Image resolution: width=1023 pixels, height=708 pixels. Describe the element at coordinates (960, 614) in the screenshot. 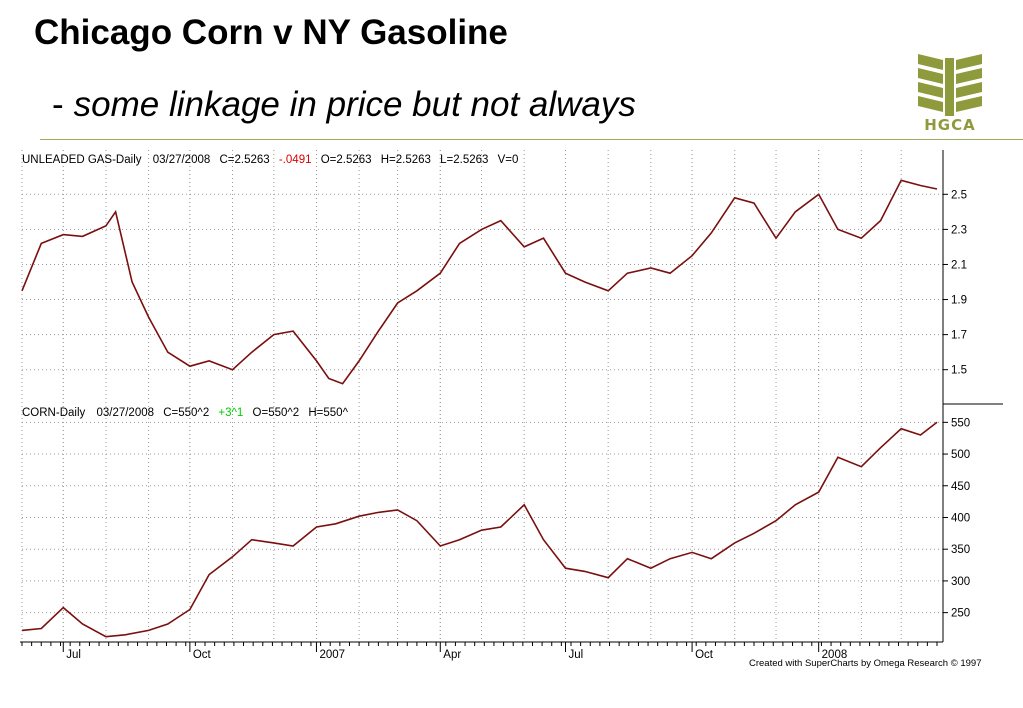

I see `y-tick-label: 250` at that location.